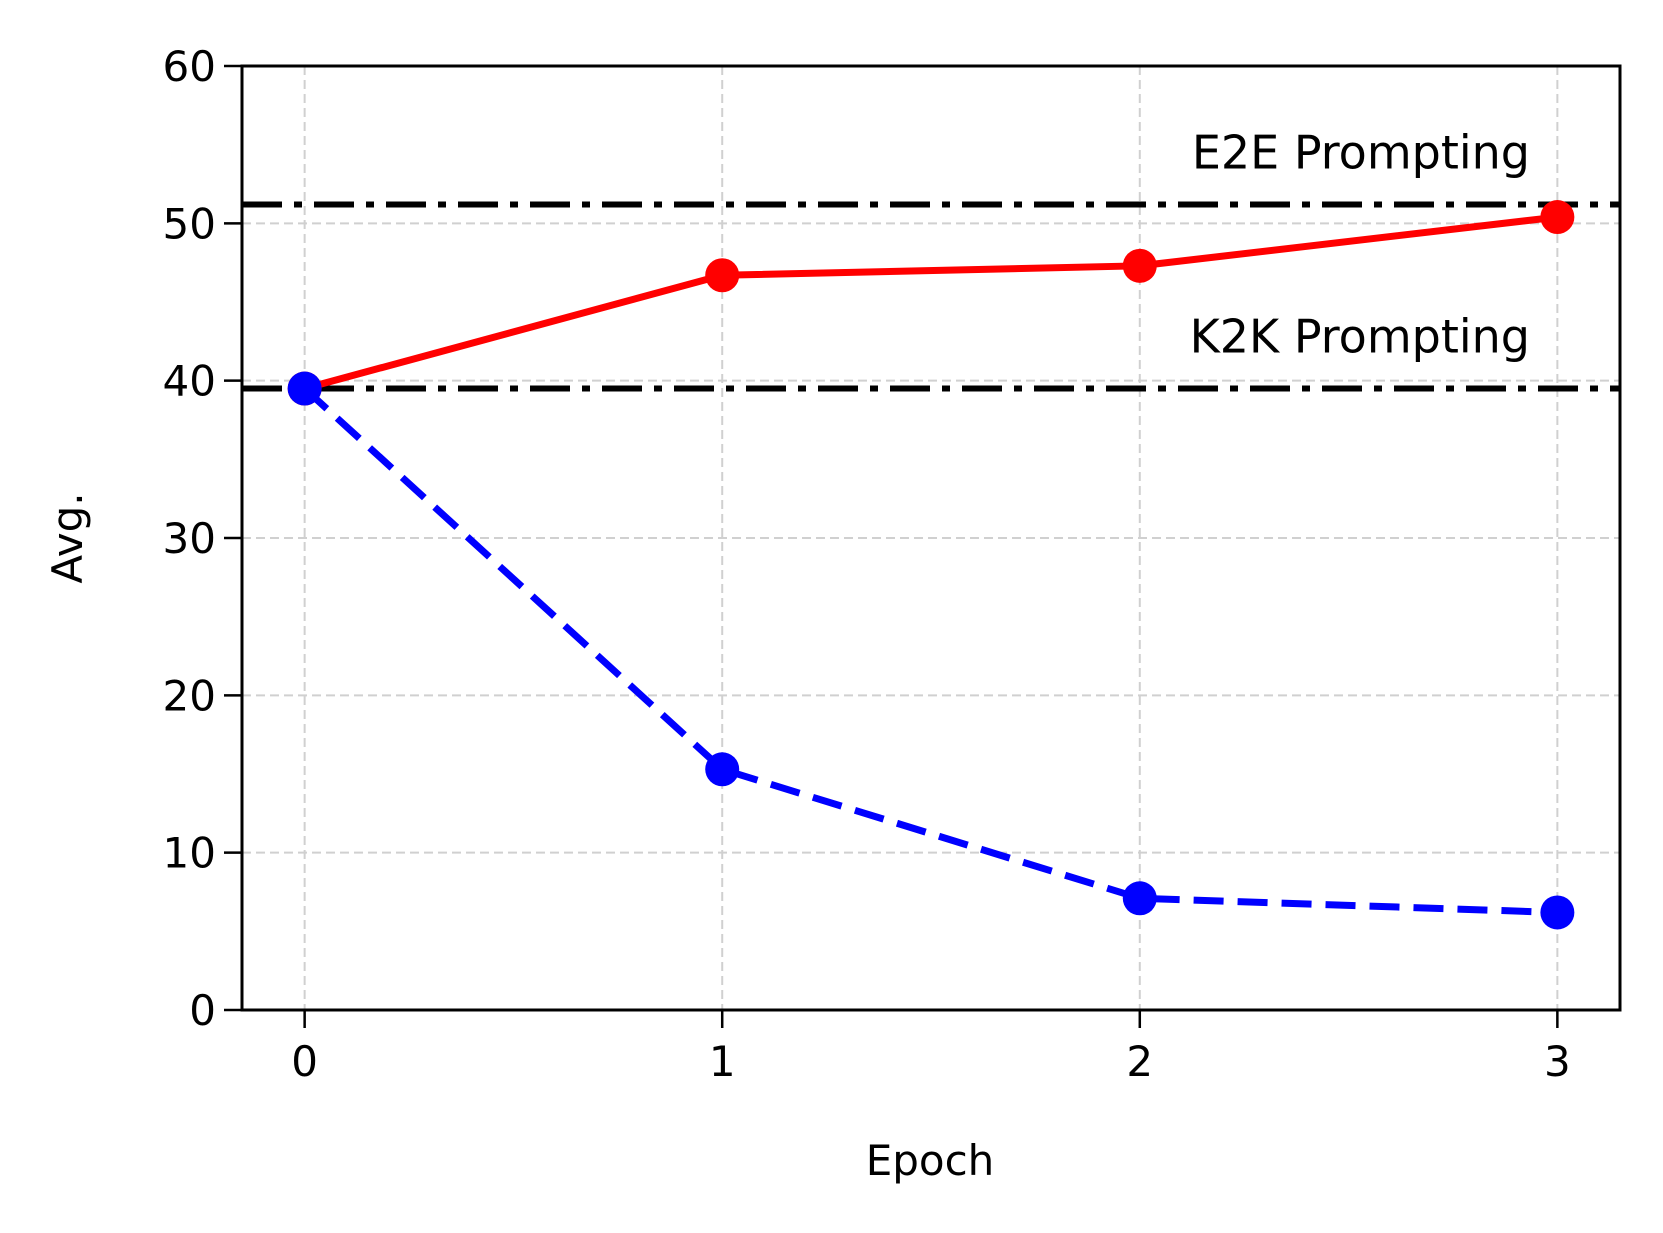 This screenshot has width=1663, height=1233. What do you see at coordinates (722, 1061) in the screenshot?
I see `x-tick-label: 1` at bounding box center [722, 1061].